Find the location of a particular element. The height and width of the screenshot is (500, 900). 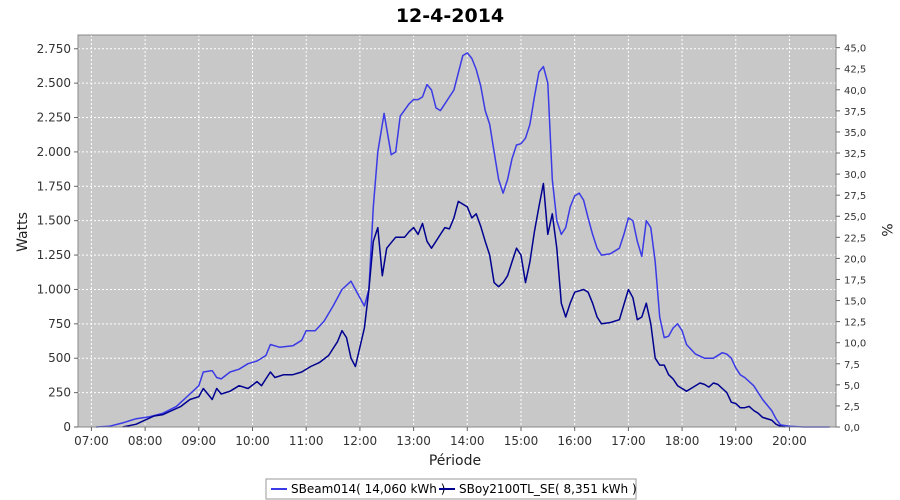

x-tick-label: 20:00 is located at coordinates (789, 441).